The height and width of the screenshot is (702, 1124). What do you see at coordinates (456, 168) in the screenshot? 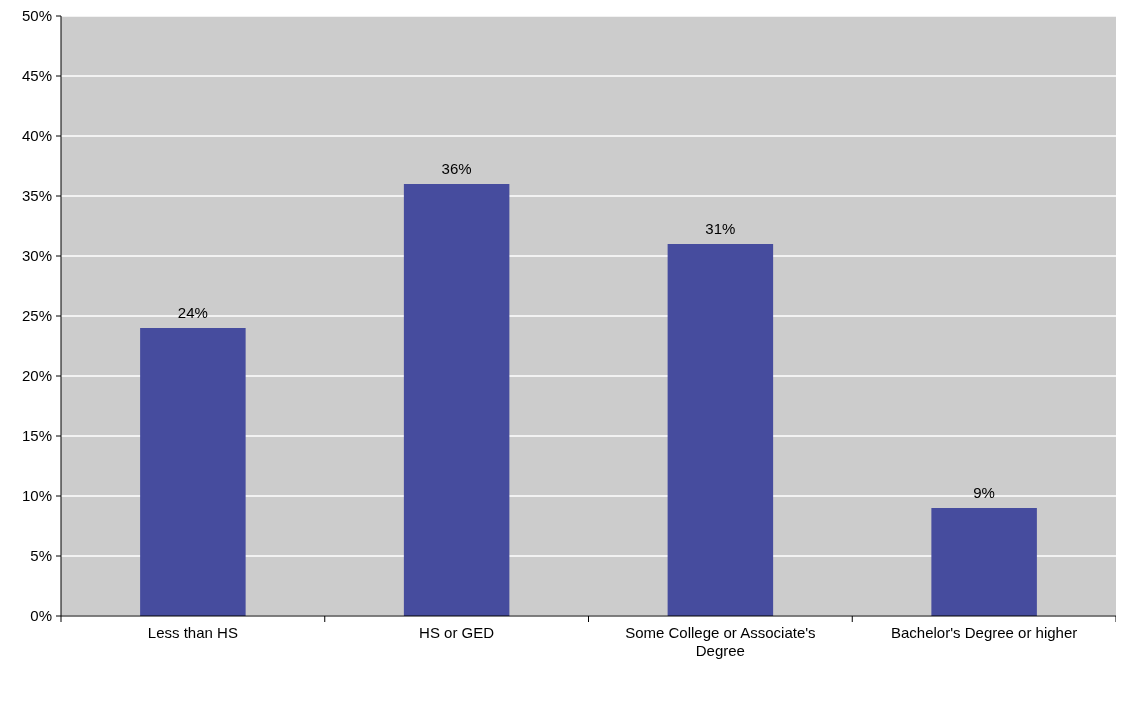
I see `data-label: 36%` at bounding box center [456, 168].